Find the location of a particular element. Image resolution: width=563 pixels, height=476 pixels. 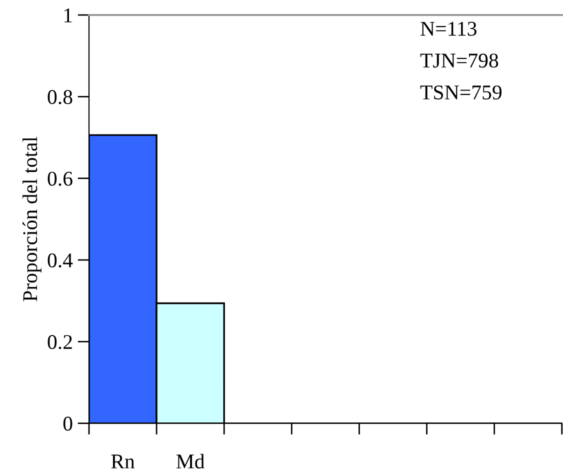

y-tick-label: 0.4 is located at coordinates (60, 260).